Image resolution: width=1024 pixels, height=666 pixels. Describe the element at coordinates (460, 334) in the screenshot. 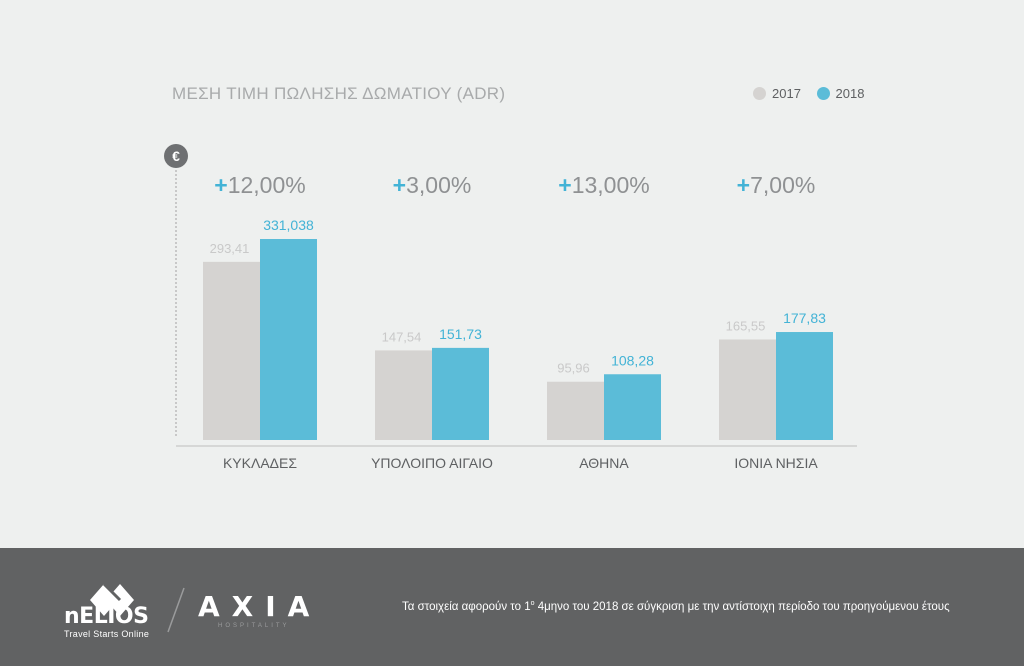

I see `value-label-2018-2: 151,73` at that location.